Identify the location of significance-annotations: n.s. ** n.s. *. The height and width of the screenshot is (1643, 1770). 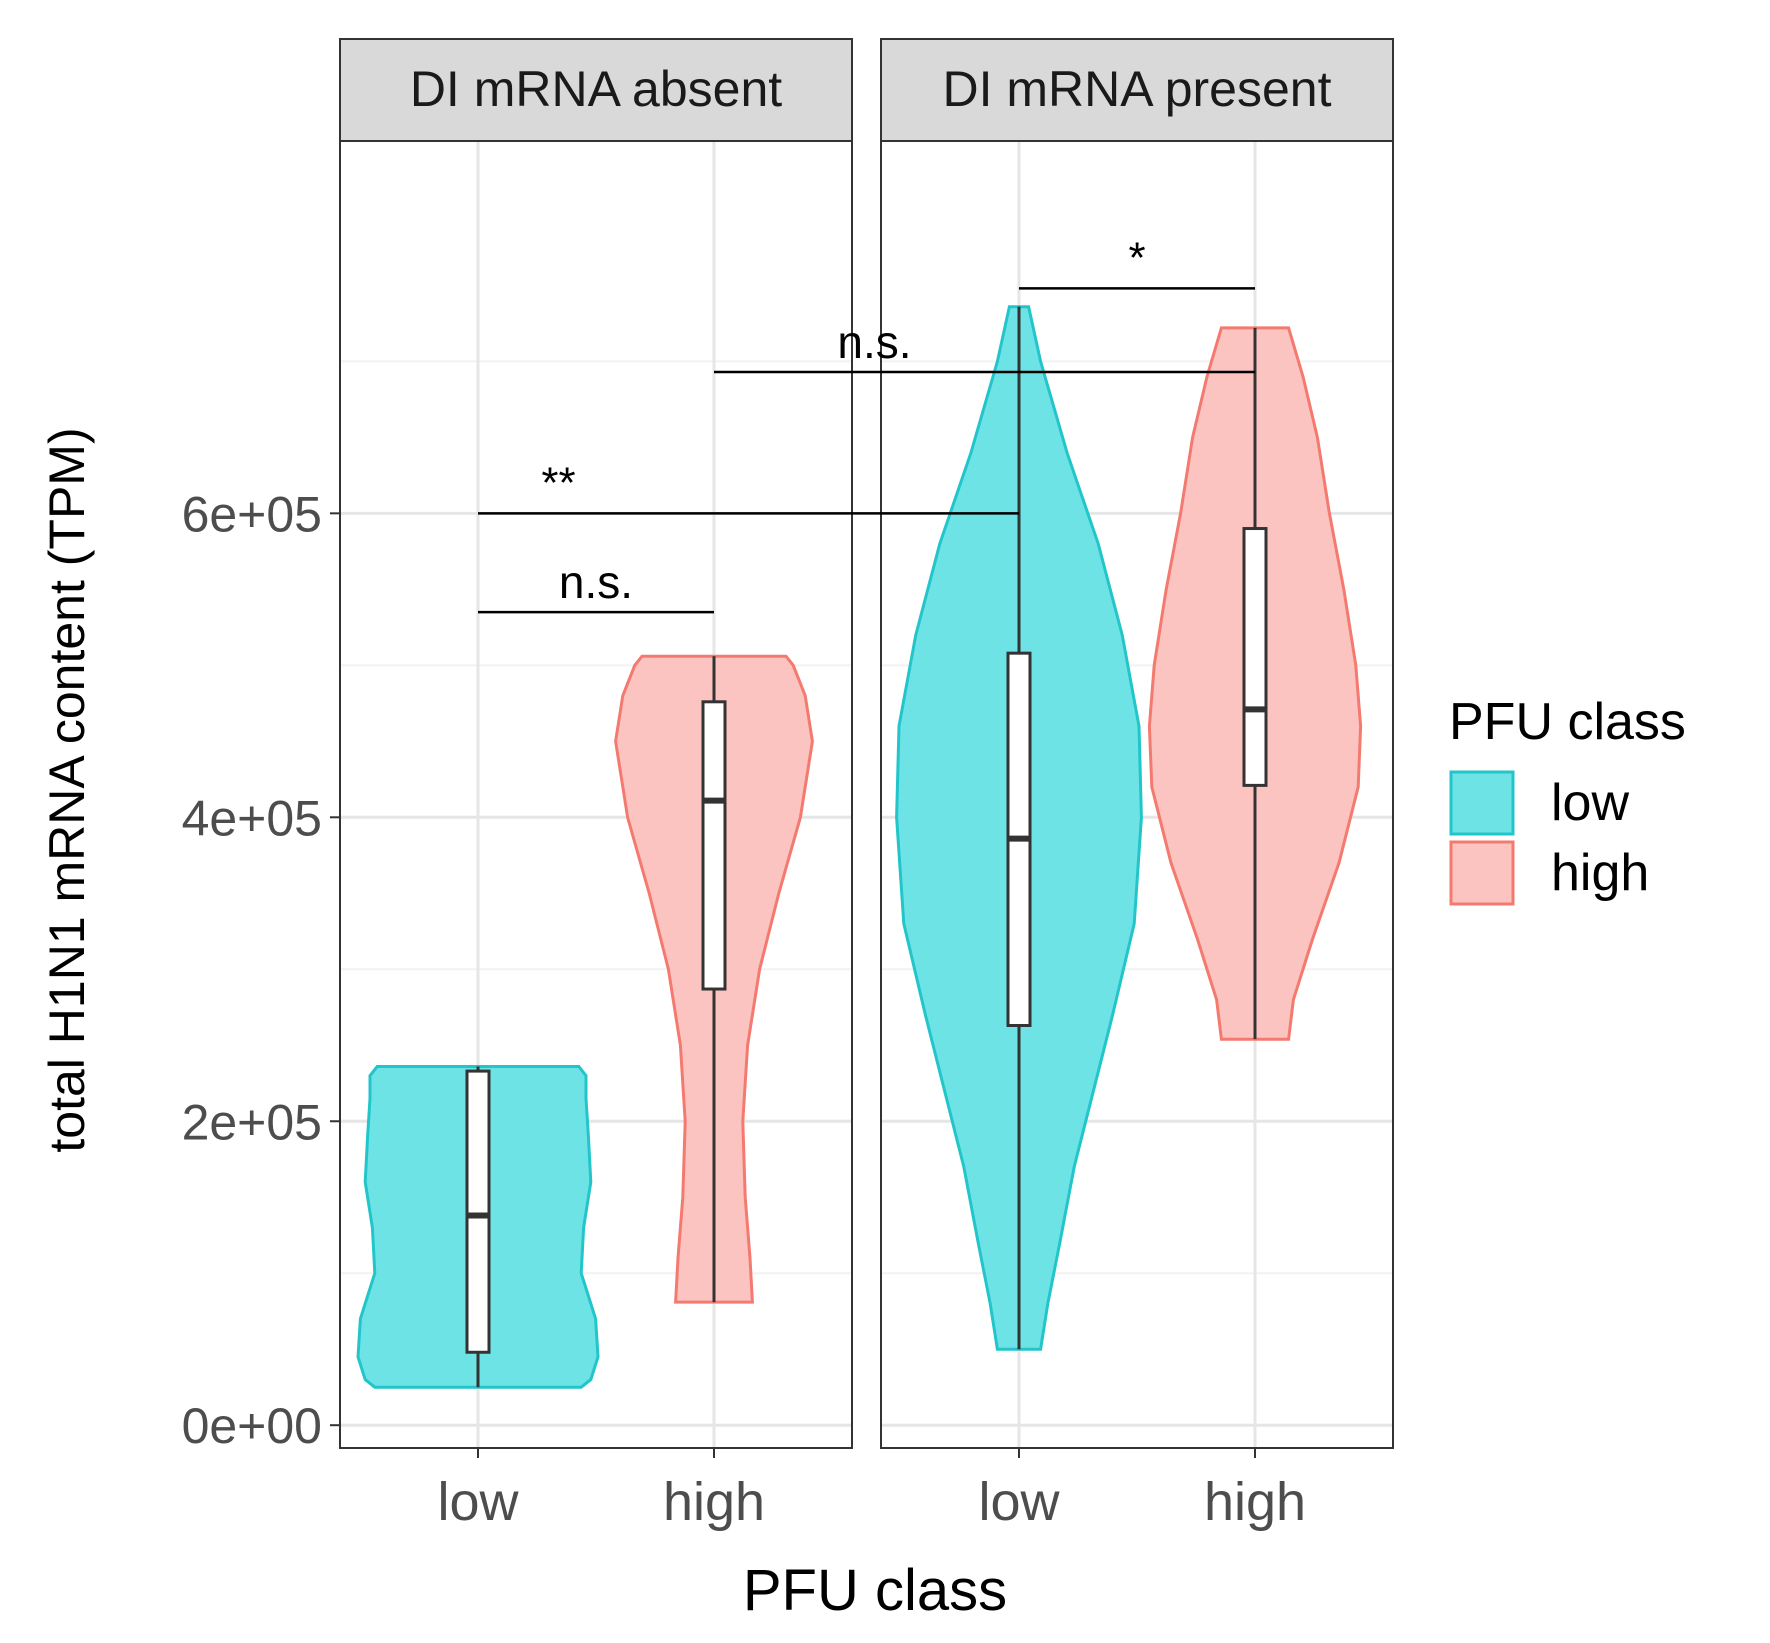
(866, 423).